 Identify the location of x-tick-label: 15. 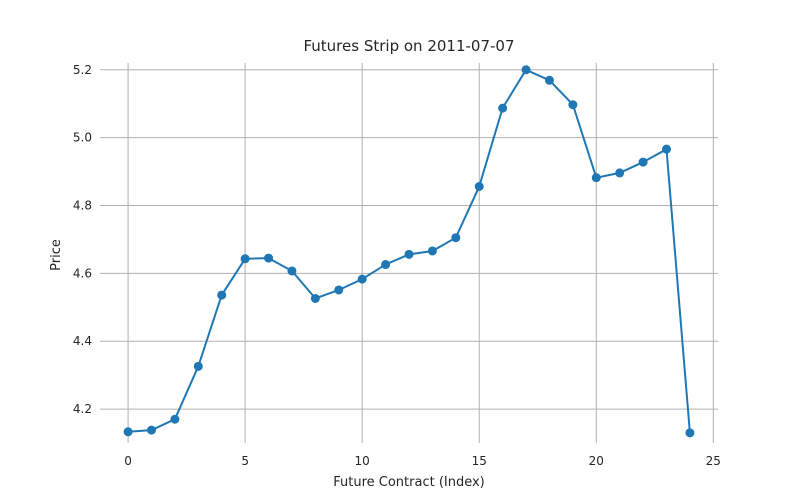
(479, 461).